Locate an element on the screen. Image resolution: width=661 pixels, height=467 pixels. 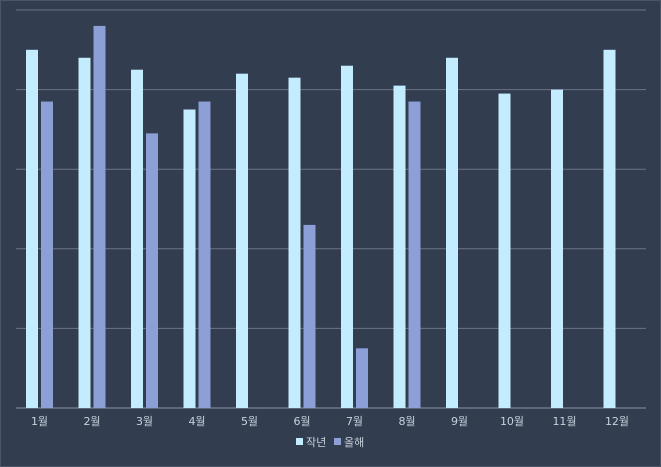
x-axis-ticks: 1월 2월 3월 4월 5월 6월 7월 8월 9월 10월 11월 12월 is located at coordinates (330, 421).